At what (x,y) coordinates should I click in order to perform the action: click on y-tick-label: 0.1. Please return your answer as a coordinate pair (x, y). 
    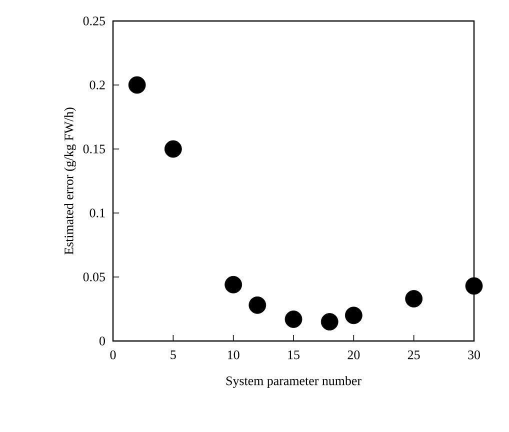
    Looking at the image, I should click on (97, 213).